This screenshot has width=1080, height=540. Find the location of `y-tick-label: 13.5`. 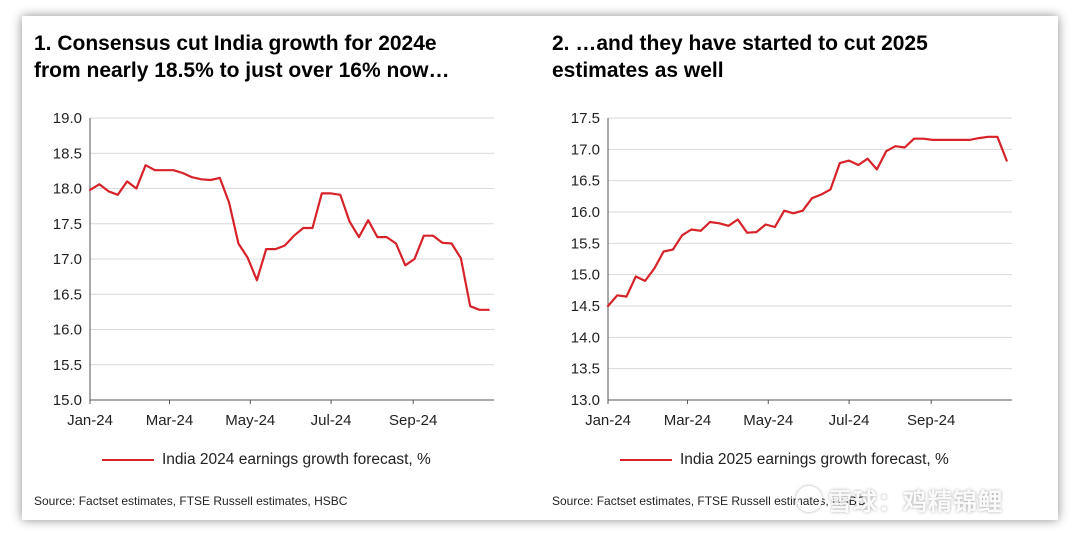

y-tick-label: 13.5 is located at coordinates (585, 369).